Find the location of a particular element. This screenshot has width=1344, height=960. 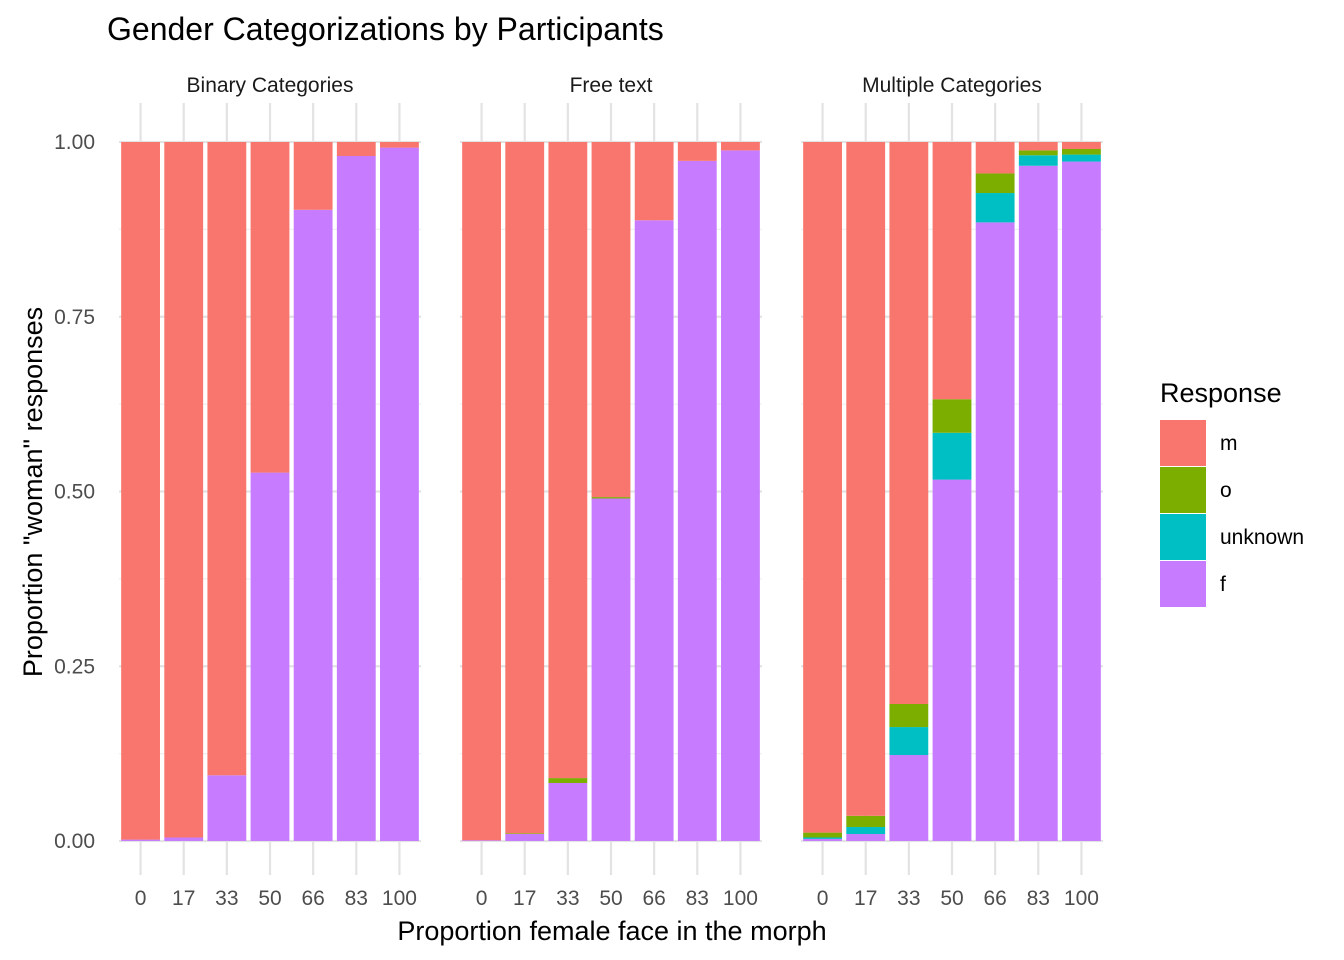

y-tick-label: 0.75 is located at coordinates (74, 317).